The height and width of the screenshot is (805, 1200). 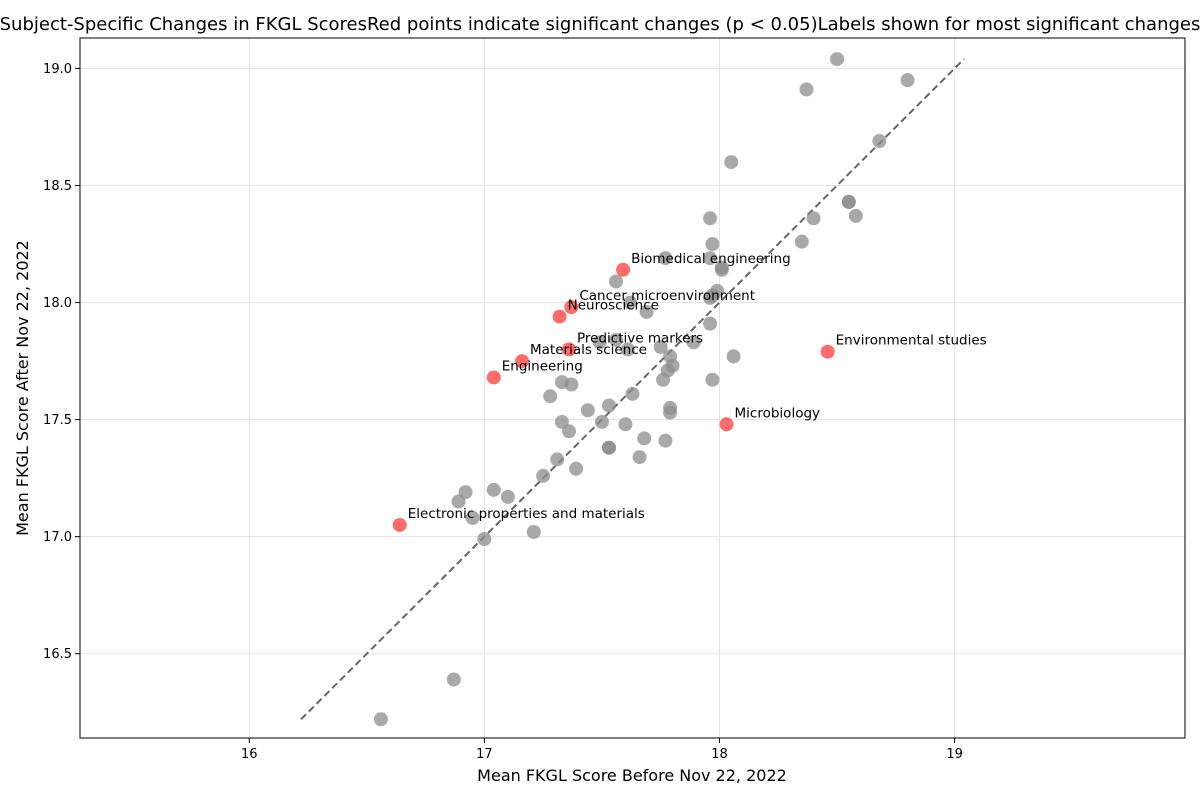 I want to click on point-label: Environmental studies, so click(x=911, y=341).